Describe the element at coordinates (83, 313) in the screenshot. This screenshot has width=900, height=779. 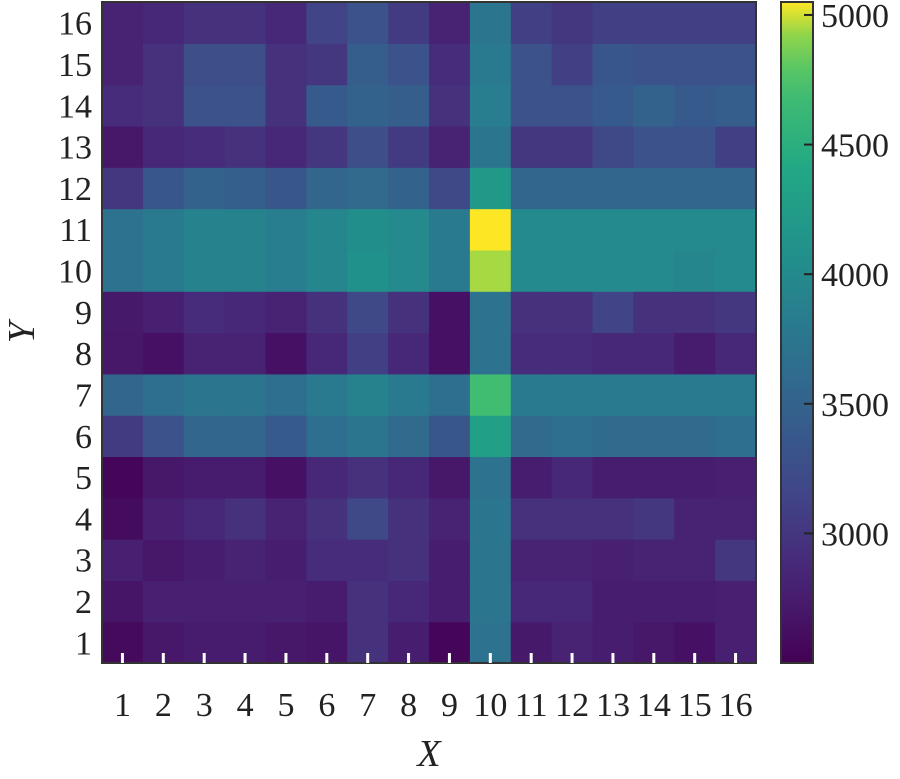
I see `y-tick-label: 9` at that location.